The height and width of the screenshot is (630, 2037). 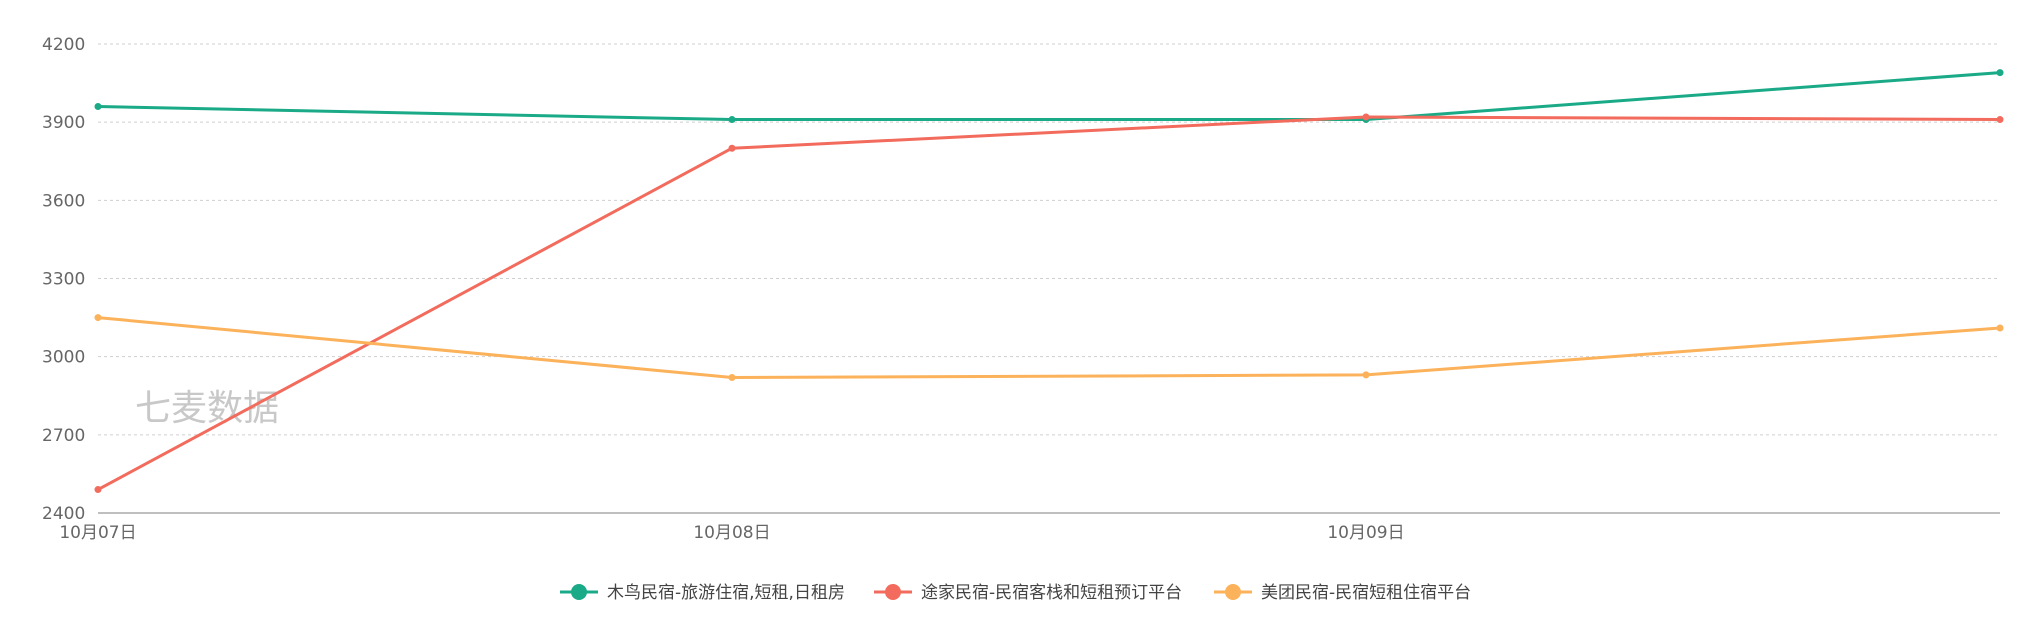 What do you see at coordinates (63, 123) in the screenshot?
I see `y-tick-label: 3900` at bounding box center [63, 123].